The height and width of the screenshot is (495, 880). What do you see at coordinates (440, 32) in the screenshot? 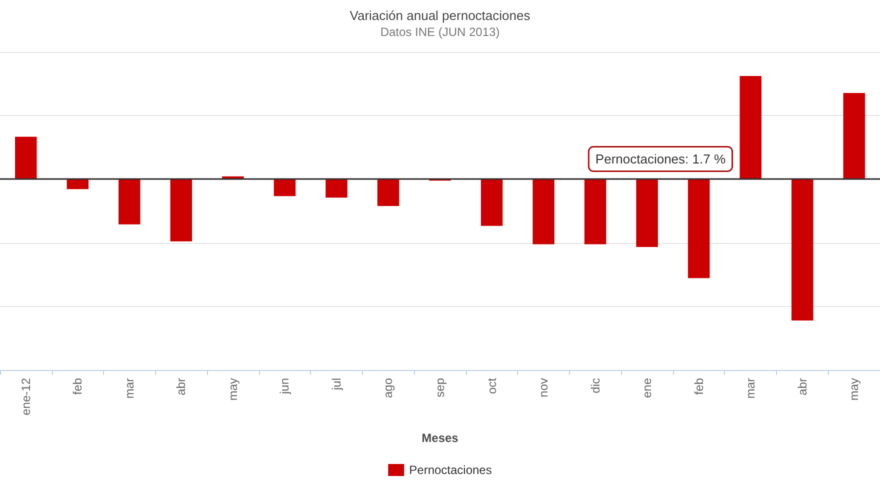
I see `chart-subtitle: Datos INE (JUN 2013)` at bounding box center [440, 32].